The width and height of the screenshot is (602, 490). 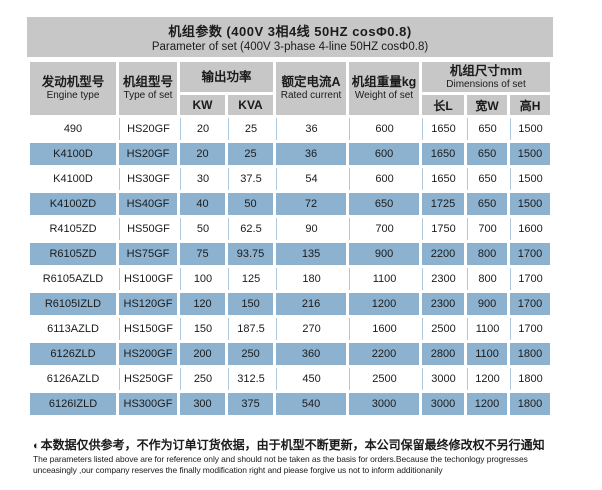 What do you see at coordinates (443, 204) in the screenshot?
I see `cell-length: 1725` at bounding box center [443, 204].